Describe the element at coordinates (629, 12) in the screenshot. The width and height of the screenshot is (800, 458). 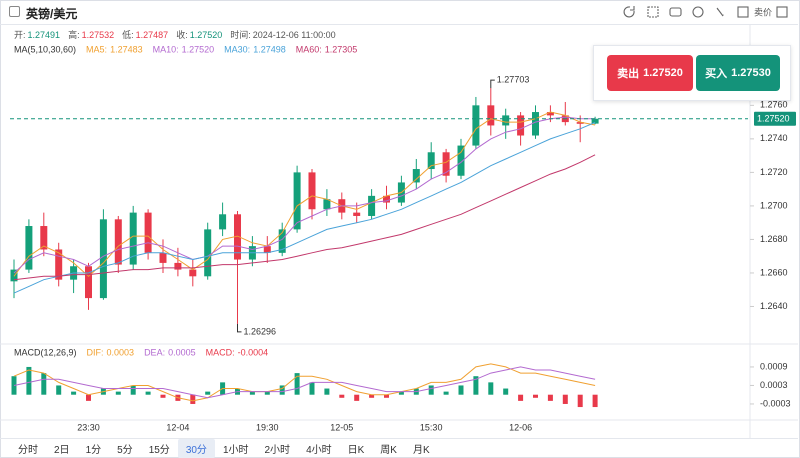
I see `refresh-icon` at that location.